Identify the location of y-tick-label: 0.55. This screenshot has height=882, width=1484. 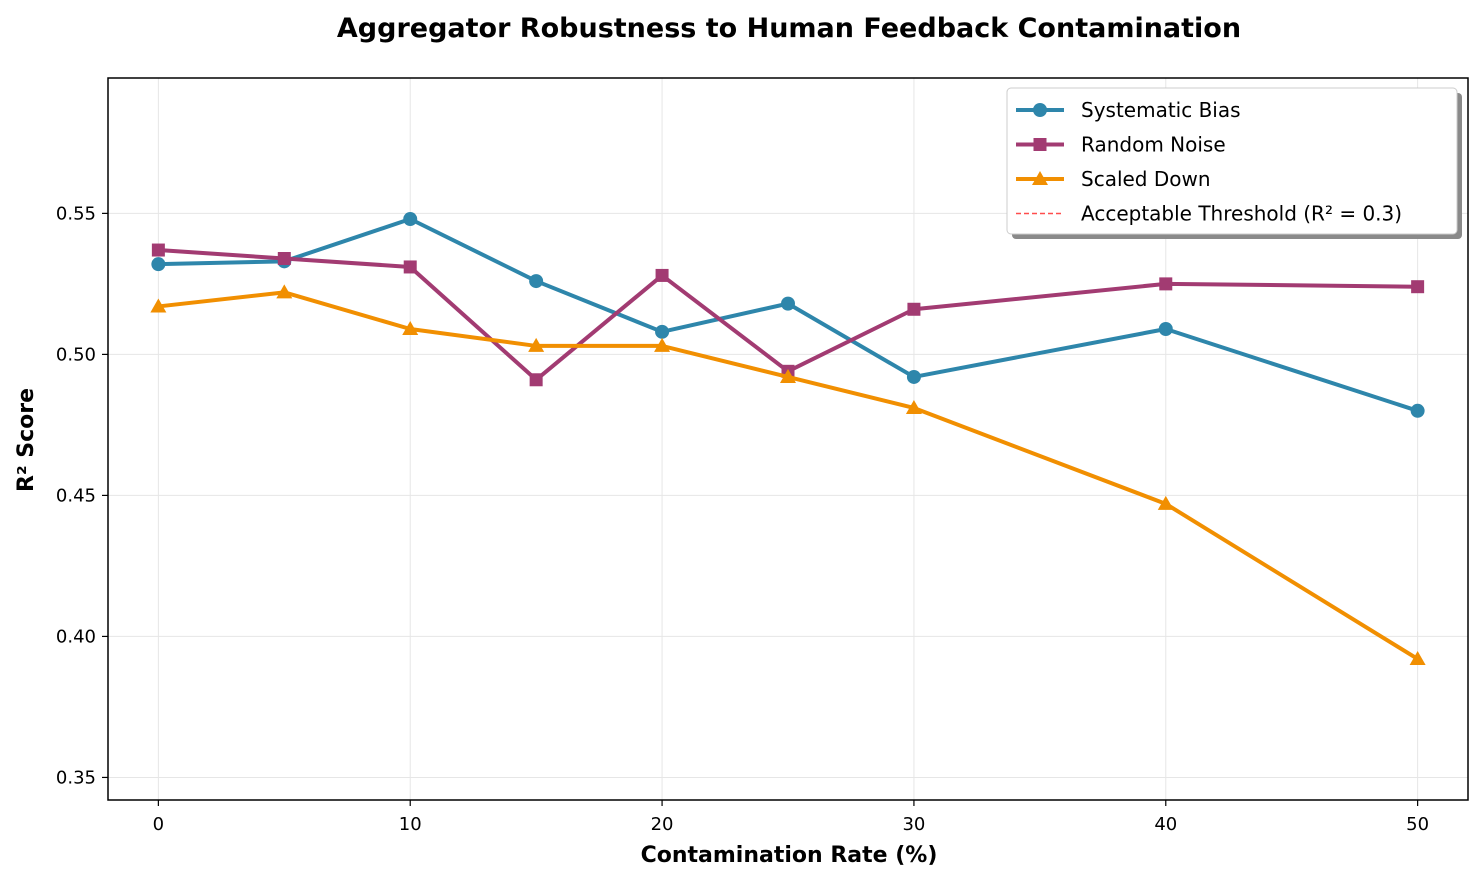
(76, 213).